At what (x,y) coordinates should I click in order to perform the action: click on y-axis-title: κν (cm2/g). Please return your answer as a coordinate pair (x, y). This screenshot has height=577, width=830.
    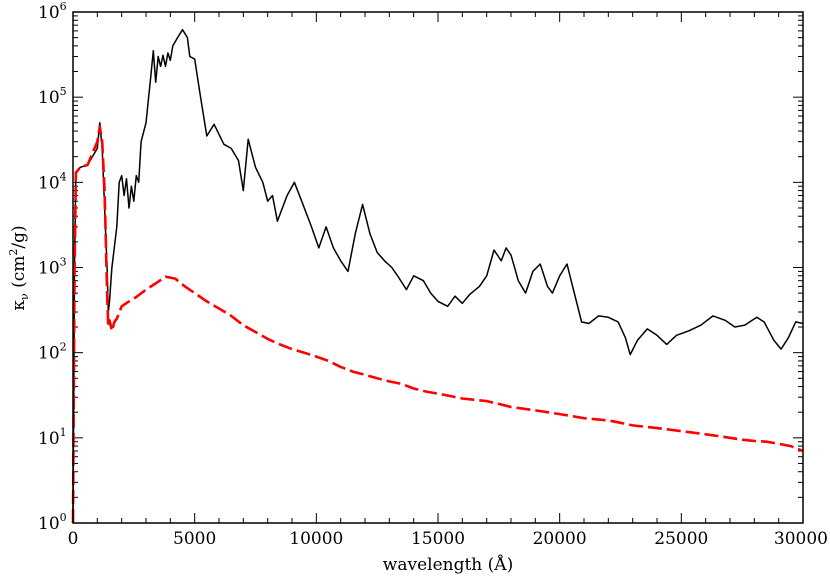
    Looking at the image, I should click on (19, 267).